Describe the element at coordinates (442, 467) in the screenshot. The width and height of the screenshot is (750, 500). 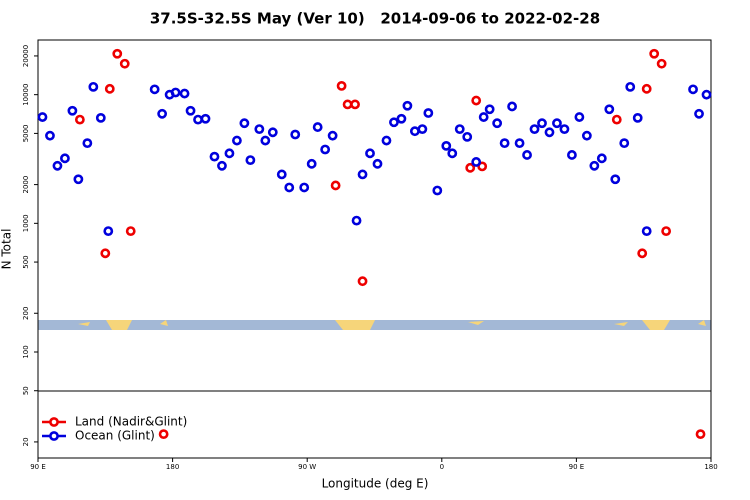
I see `x-tick-label: 0` at that location.